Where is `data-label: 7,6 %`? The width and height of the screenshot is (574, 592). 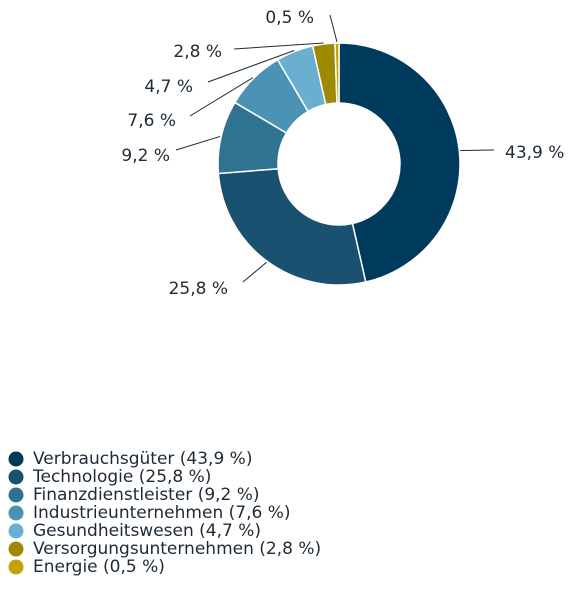 data-label: 7,6 % is located at coordinates (151, 121).